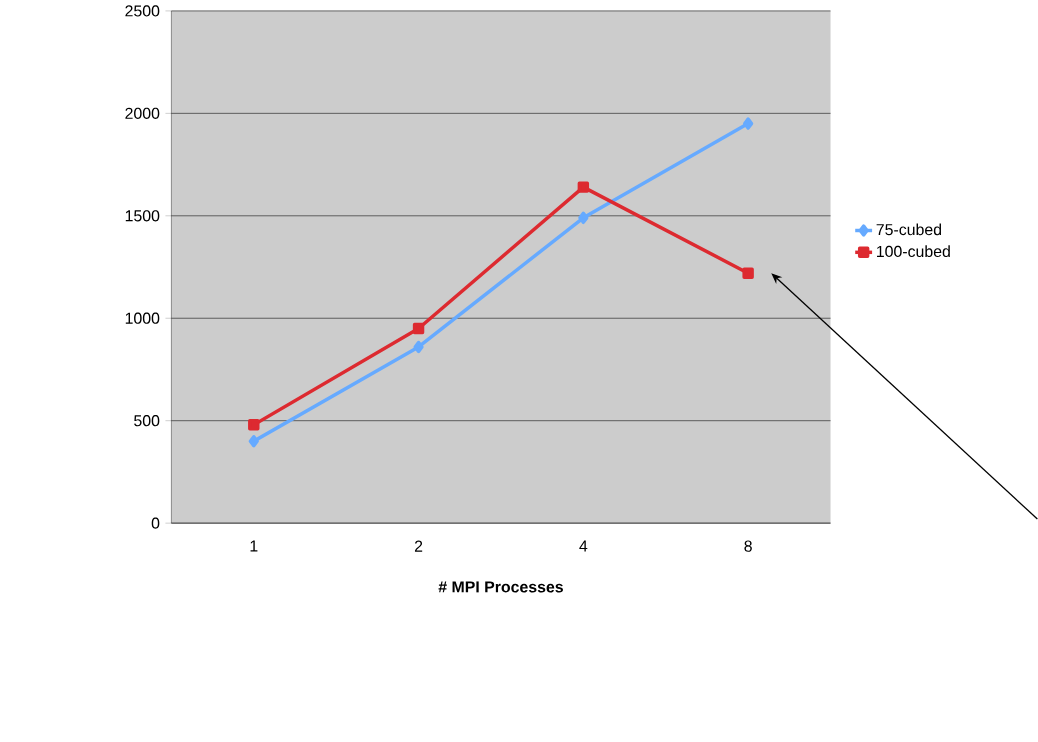 The height and width of the screenshot is (742, 1038). What do you see at coordinates (147, 420) in the screenshot?
I see `y-tick-label: 500` at bounding box center [147, 420].